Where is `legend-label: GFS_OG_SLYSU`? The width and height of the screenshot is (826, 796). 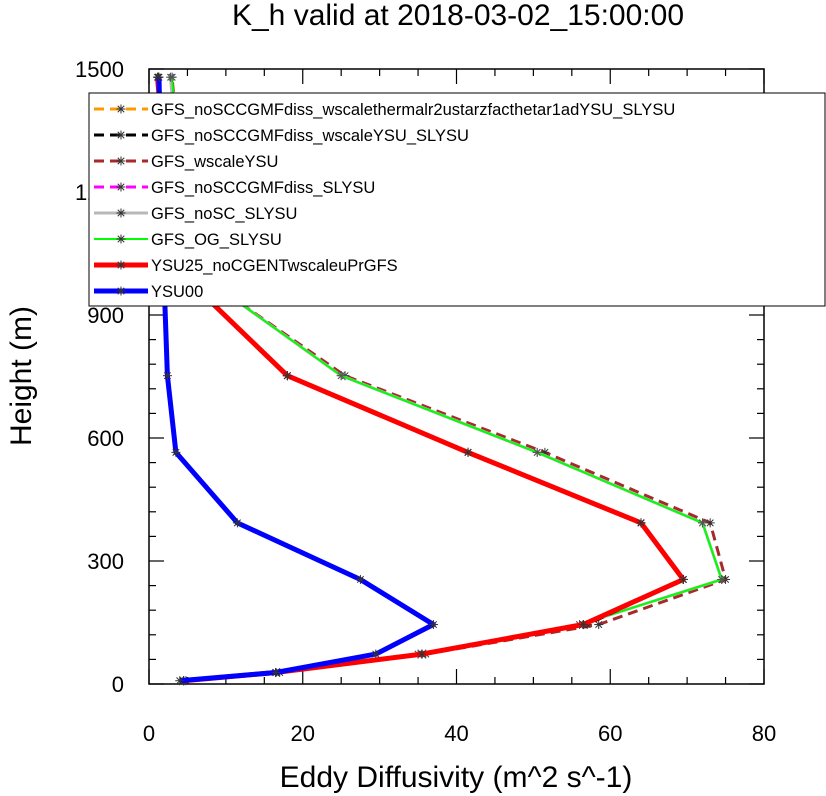
legend-label: GFS_OG_SLYSU is located at coordinates (216, 240).